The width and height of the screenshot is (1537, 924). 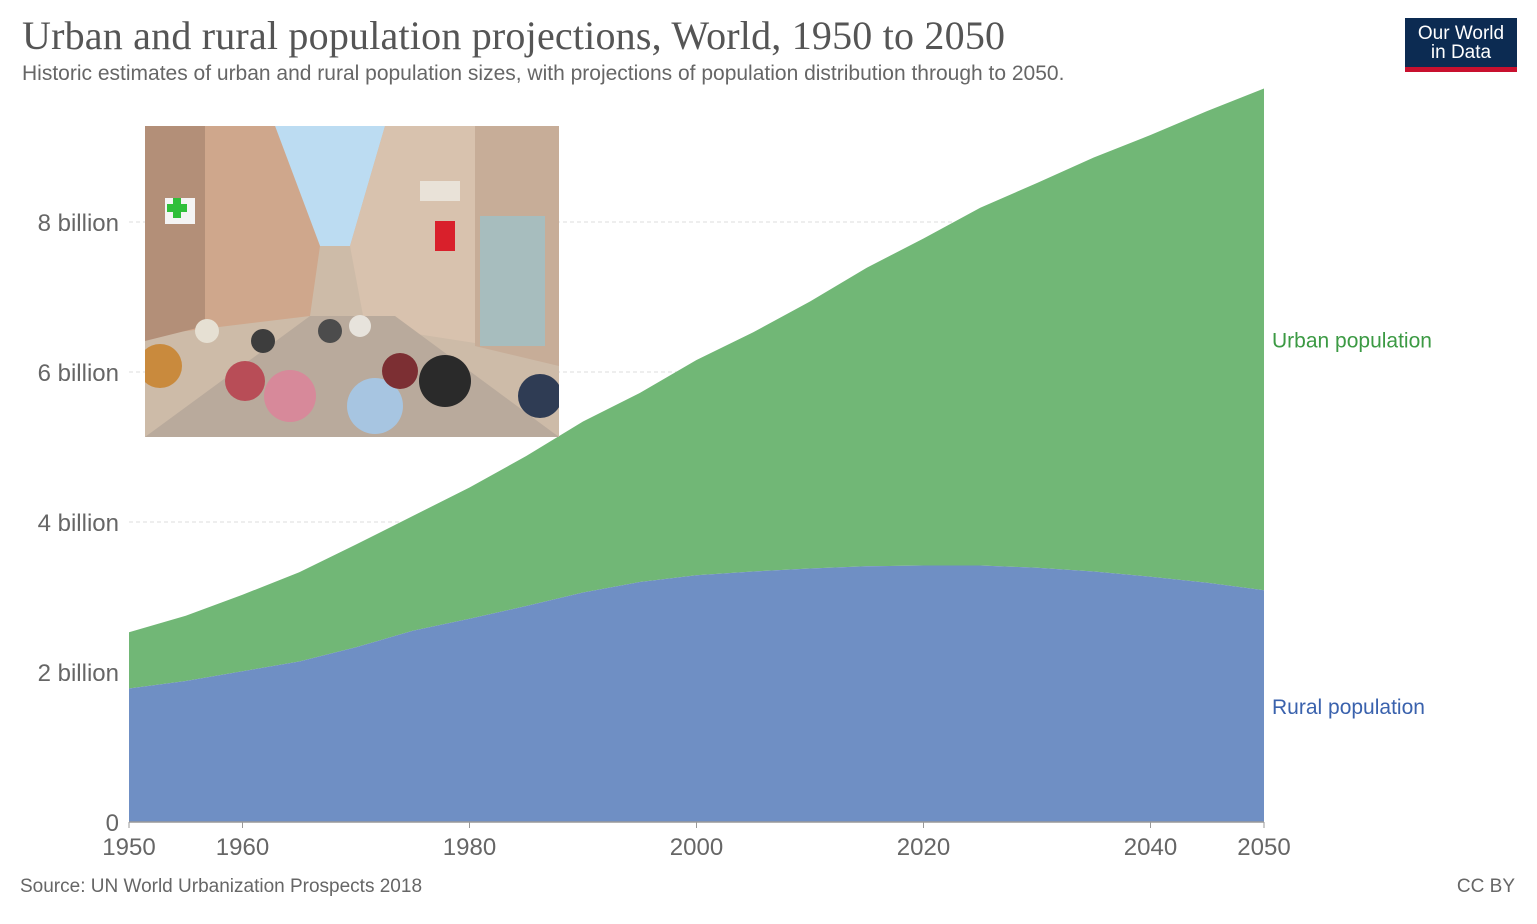 I want to click on owid-logo: Our World in Data, so click(x=1461, y=45).